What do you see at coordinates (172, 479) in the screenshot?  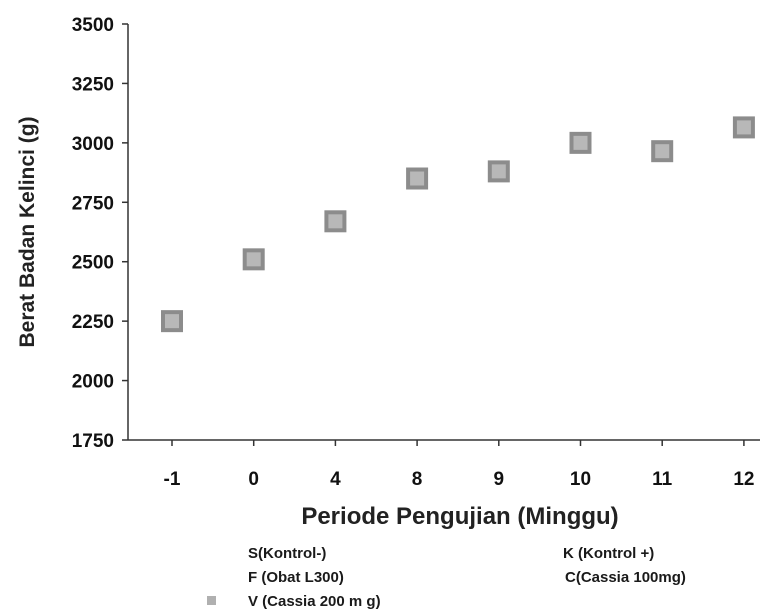 I see `x-tick-label: -1` at bounding box center [172, 479].